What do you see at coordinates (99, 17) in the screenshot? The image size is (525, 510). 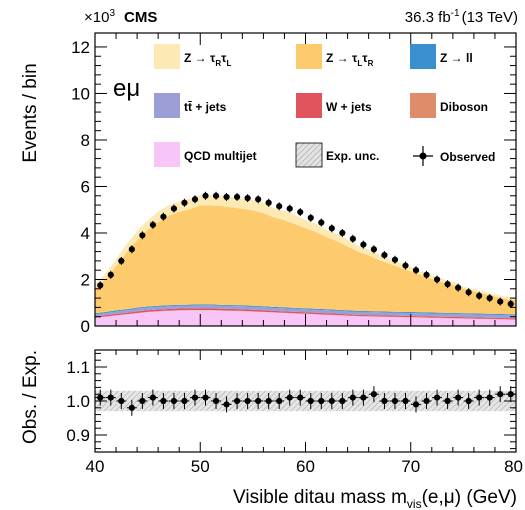 I see `y-multiplier-label: ×10³` at bounding box center [99, 17].